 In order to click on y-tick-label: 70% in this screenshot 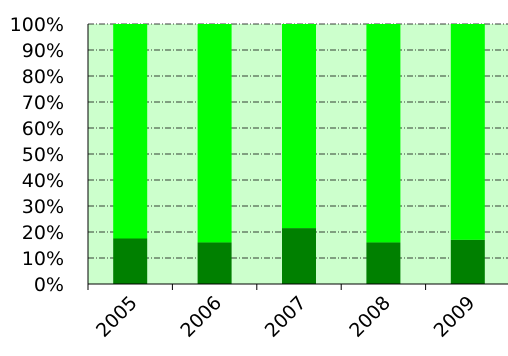, I will do `click(43, 103)`.